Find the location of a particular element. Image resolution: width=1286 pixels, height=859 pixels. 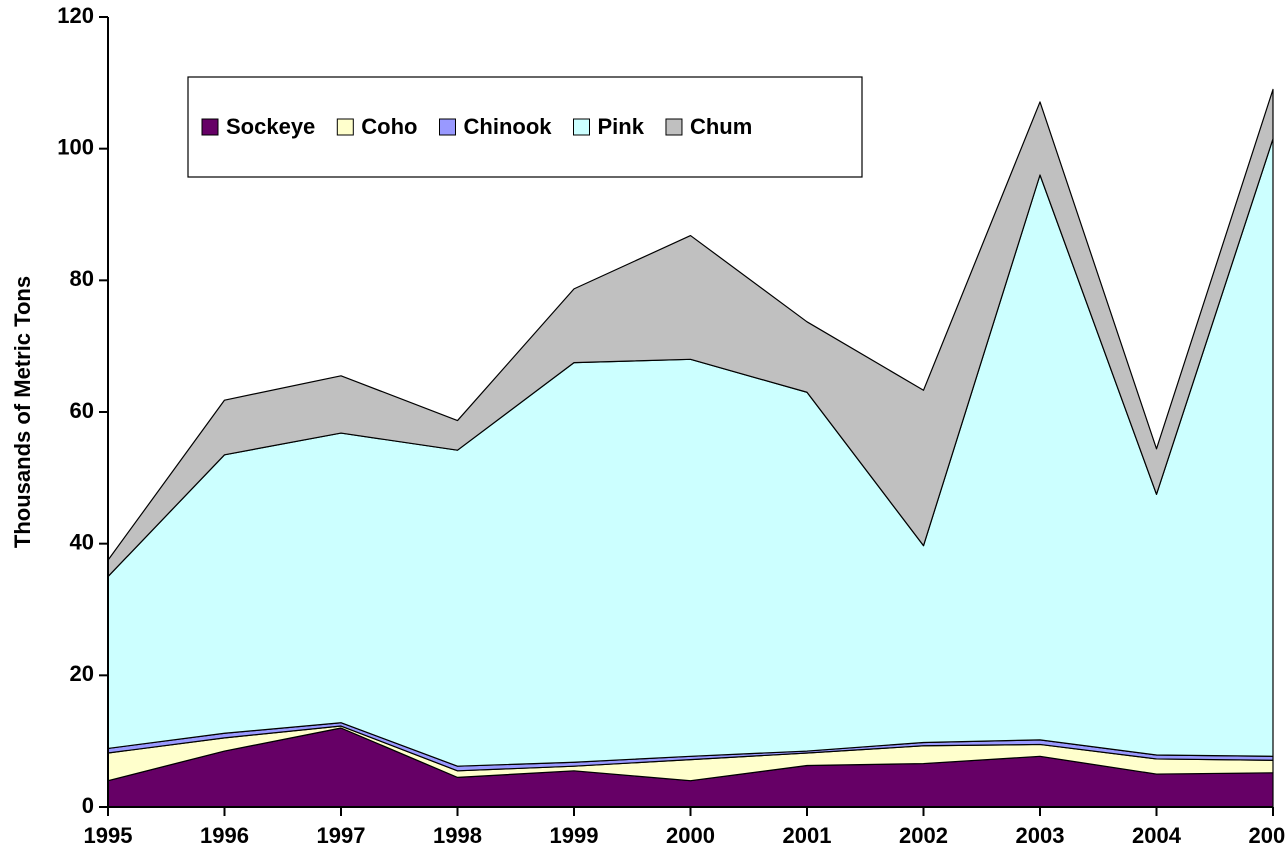

x-tick-label: 1997 is located at coordinates (341, 835).